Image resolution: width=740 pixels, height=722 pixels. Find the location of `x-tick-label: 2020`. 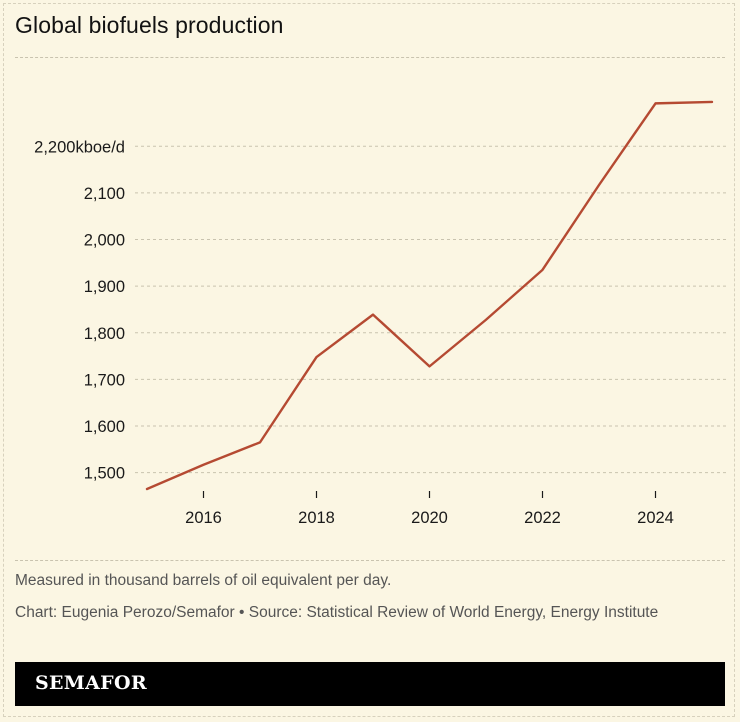

x-tick-label: 2020 is located at coordinates (429, 518).